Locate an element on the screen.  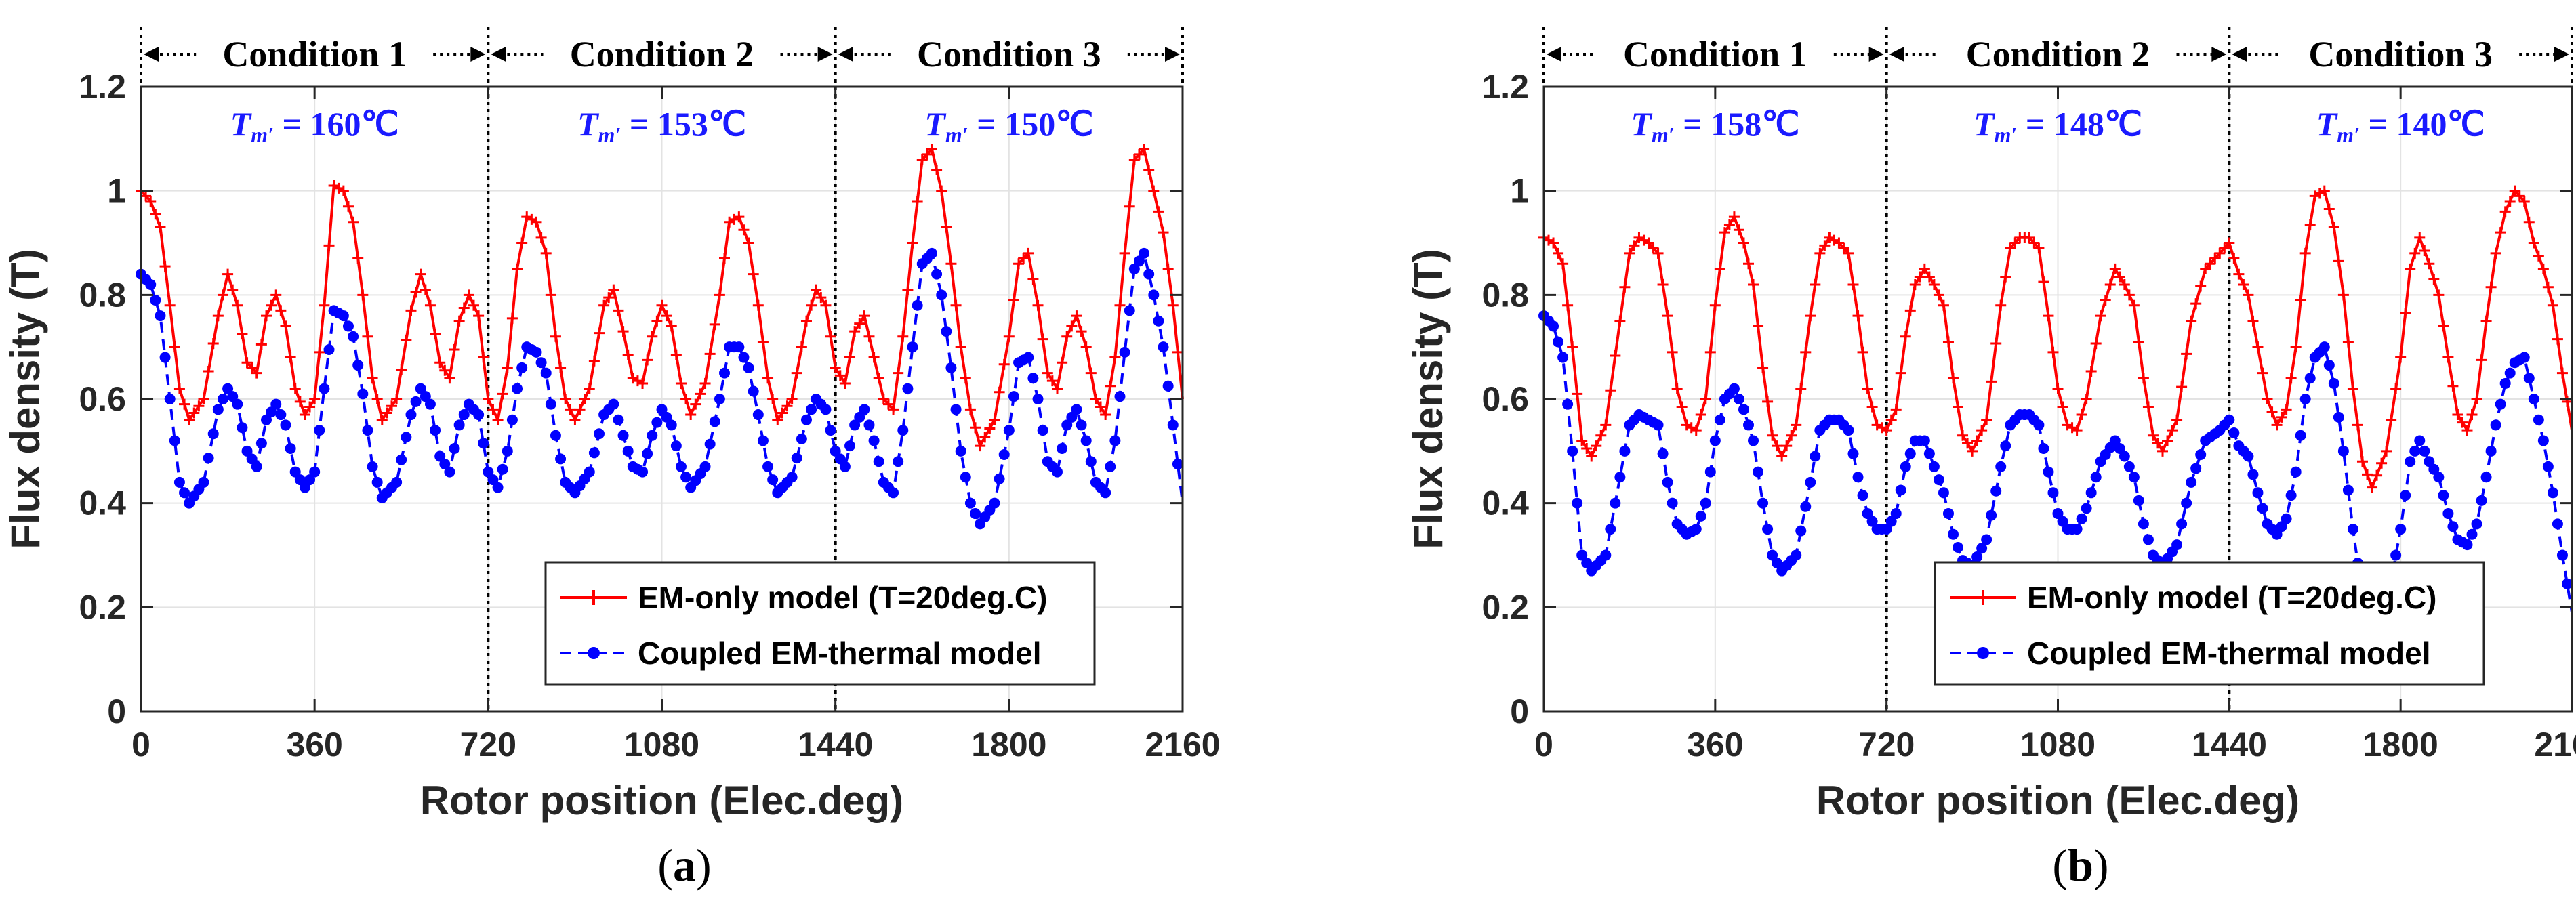
temperature-value: = 158℃ is located at coordinates (1738, 124).